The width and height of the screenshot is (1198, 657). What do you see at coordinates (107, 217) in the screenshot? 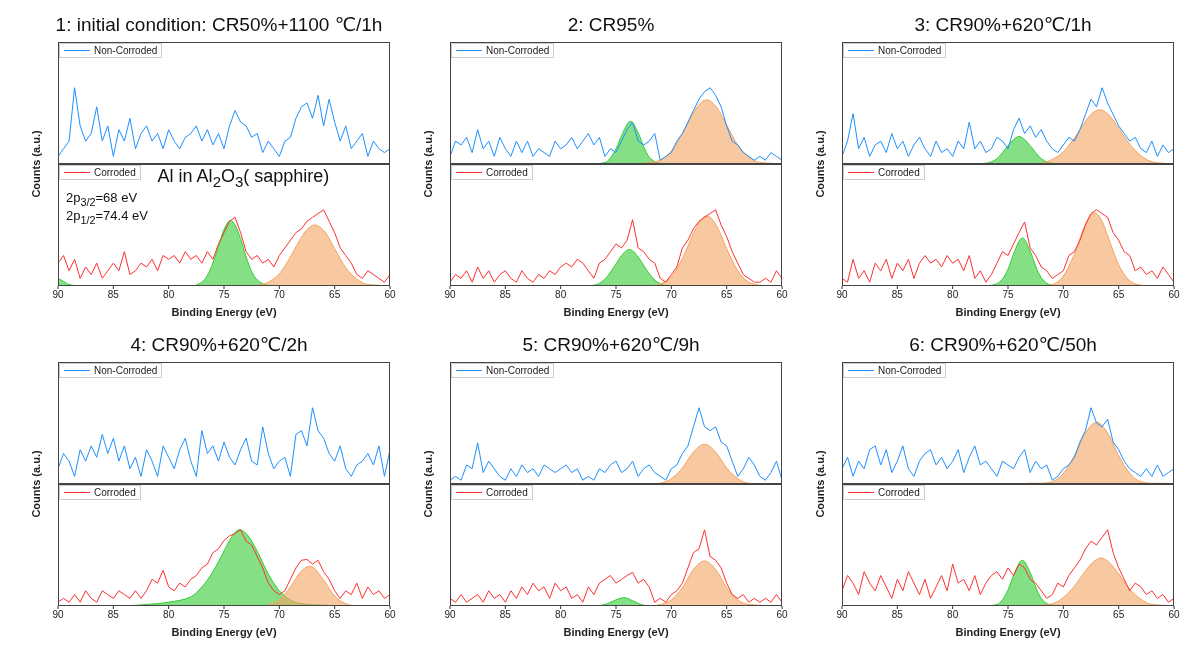
I see `annotation: 2p$_{1/2}$=74.4 eV` at bounding box center [107, 217].